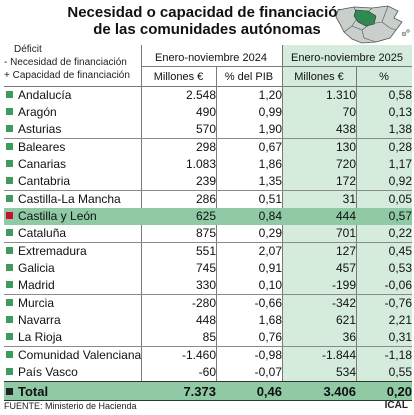 The width and height of the screenshot is (414, 415). Describe the element at coordinates (207, 29) in the screenshot. I see `chart-title-line2: de las comunidades autónomas` at that location.